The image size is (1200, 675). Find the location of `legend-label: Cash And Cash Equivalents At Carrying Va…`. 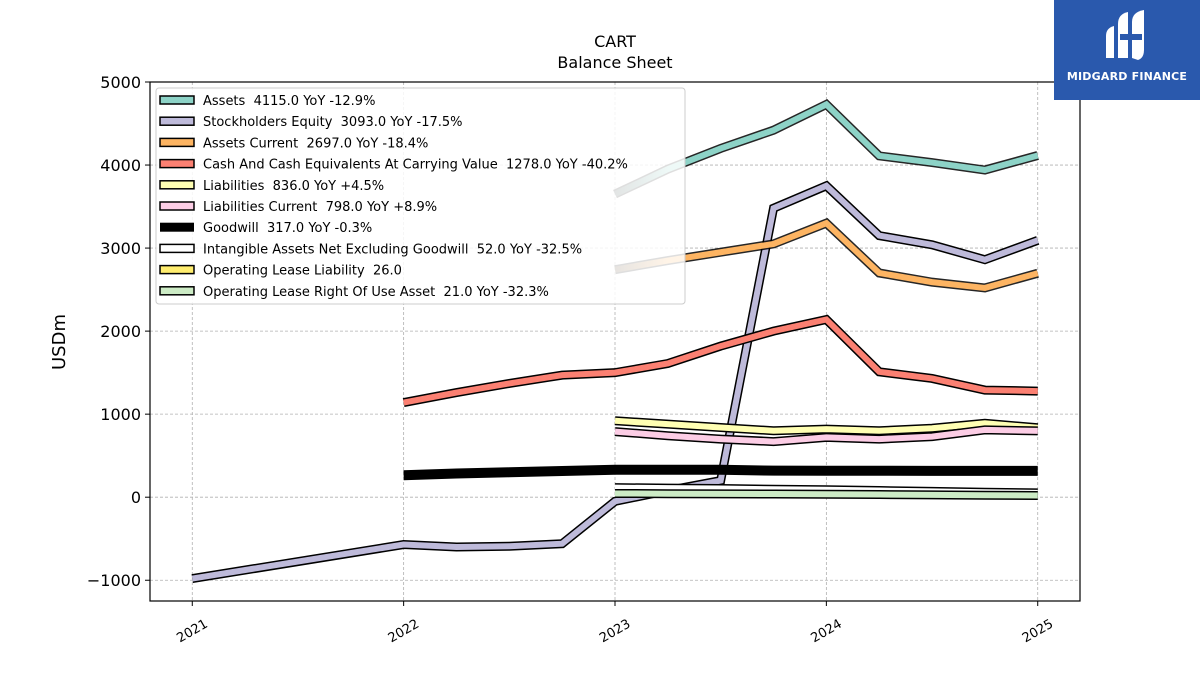

legend-label: Cash And Cash Equivalents At Carrying Va… is located at coordinates (415, 165).